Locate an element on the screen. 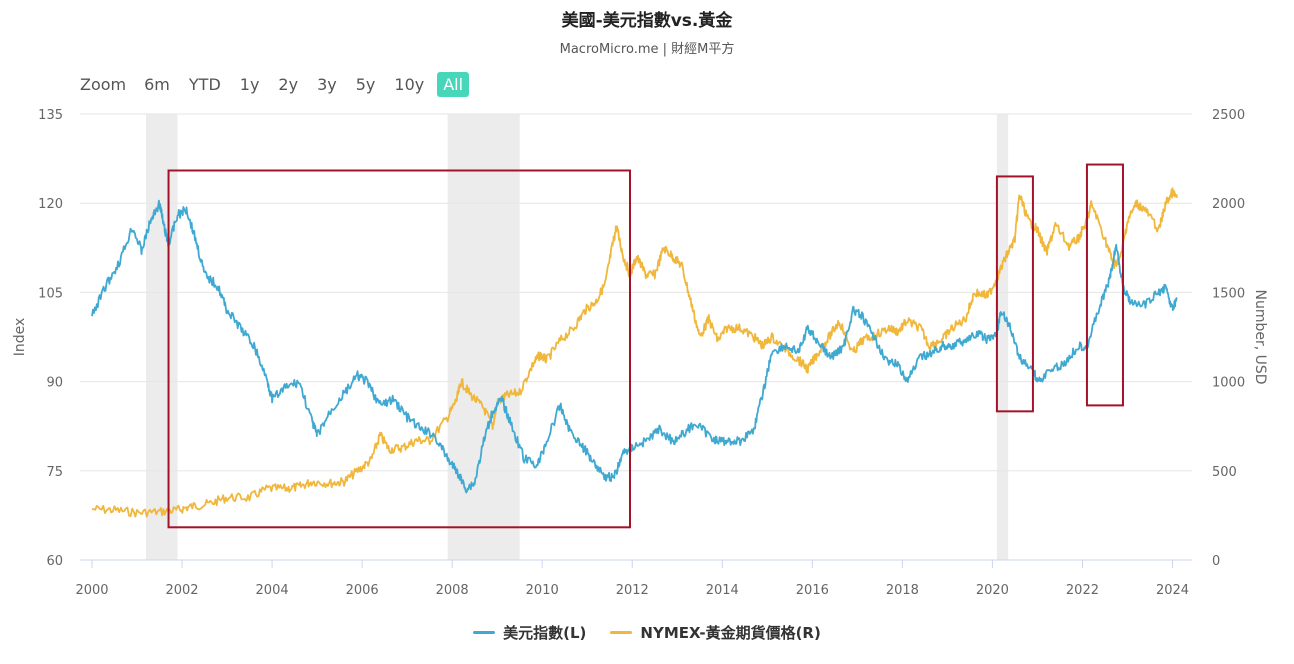 This screenshot has height=664, width=1294. y-left-tick-label: 60 is located at coordinates (54, 561).